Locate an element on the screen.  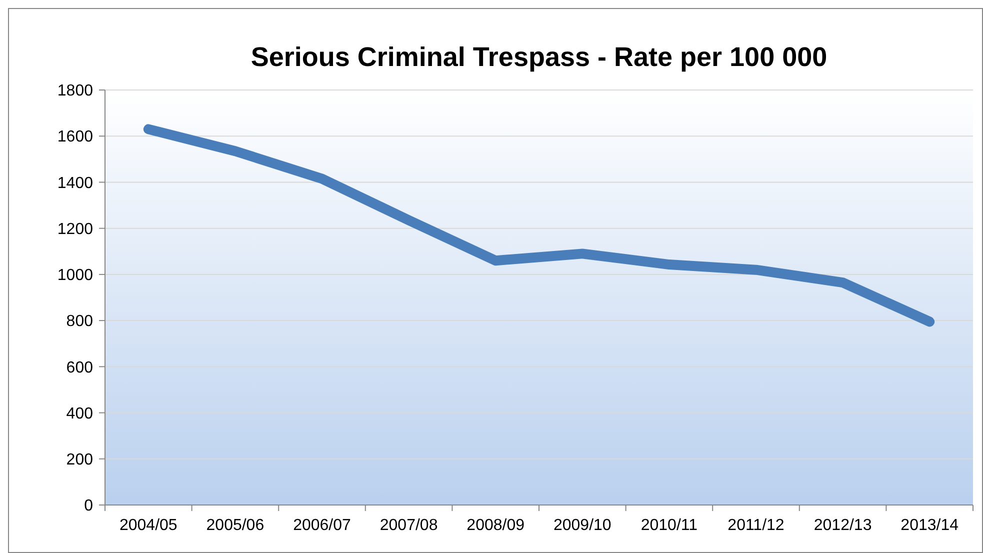
y-tick-label: 1400 is located at coordinates (75, 183).